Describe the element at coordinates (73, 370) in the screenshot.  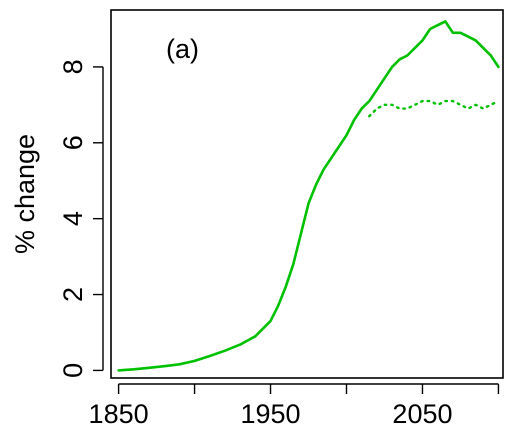
I see `y-tick-label: 0` at that location.